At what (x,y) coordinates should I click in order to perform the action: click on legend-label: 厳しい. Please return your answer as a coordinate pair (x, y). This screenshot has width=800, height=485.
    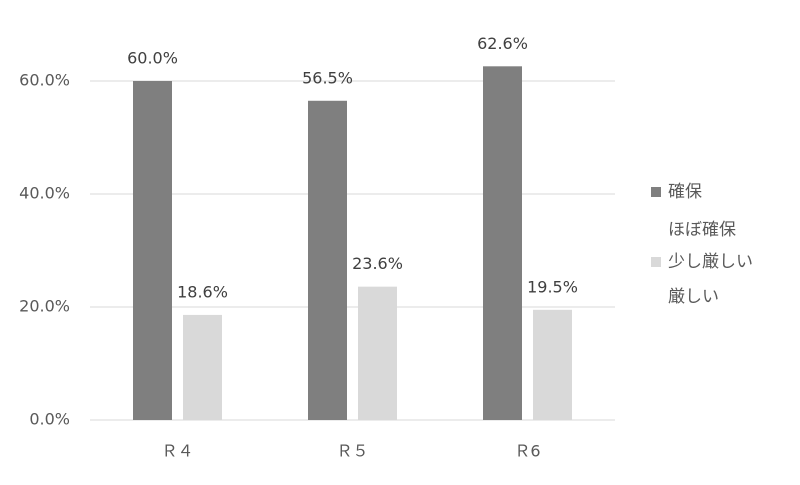
    Looking at the image, I should click on (693, 297).